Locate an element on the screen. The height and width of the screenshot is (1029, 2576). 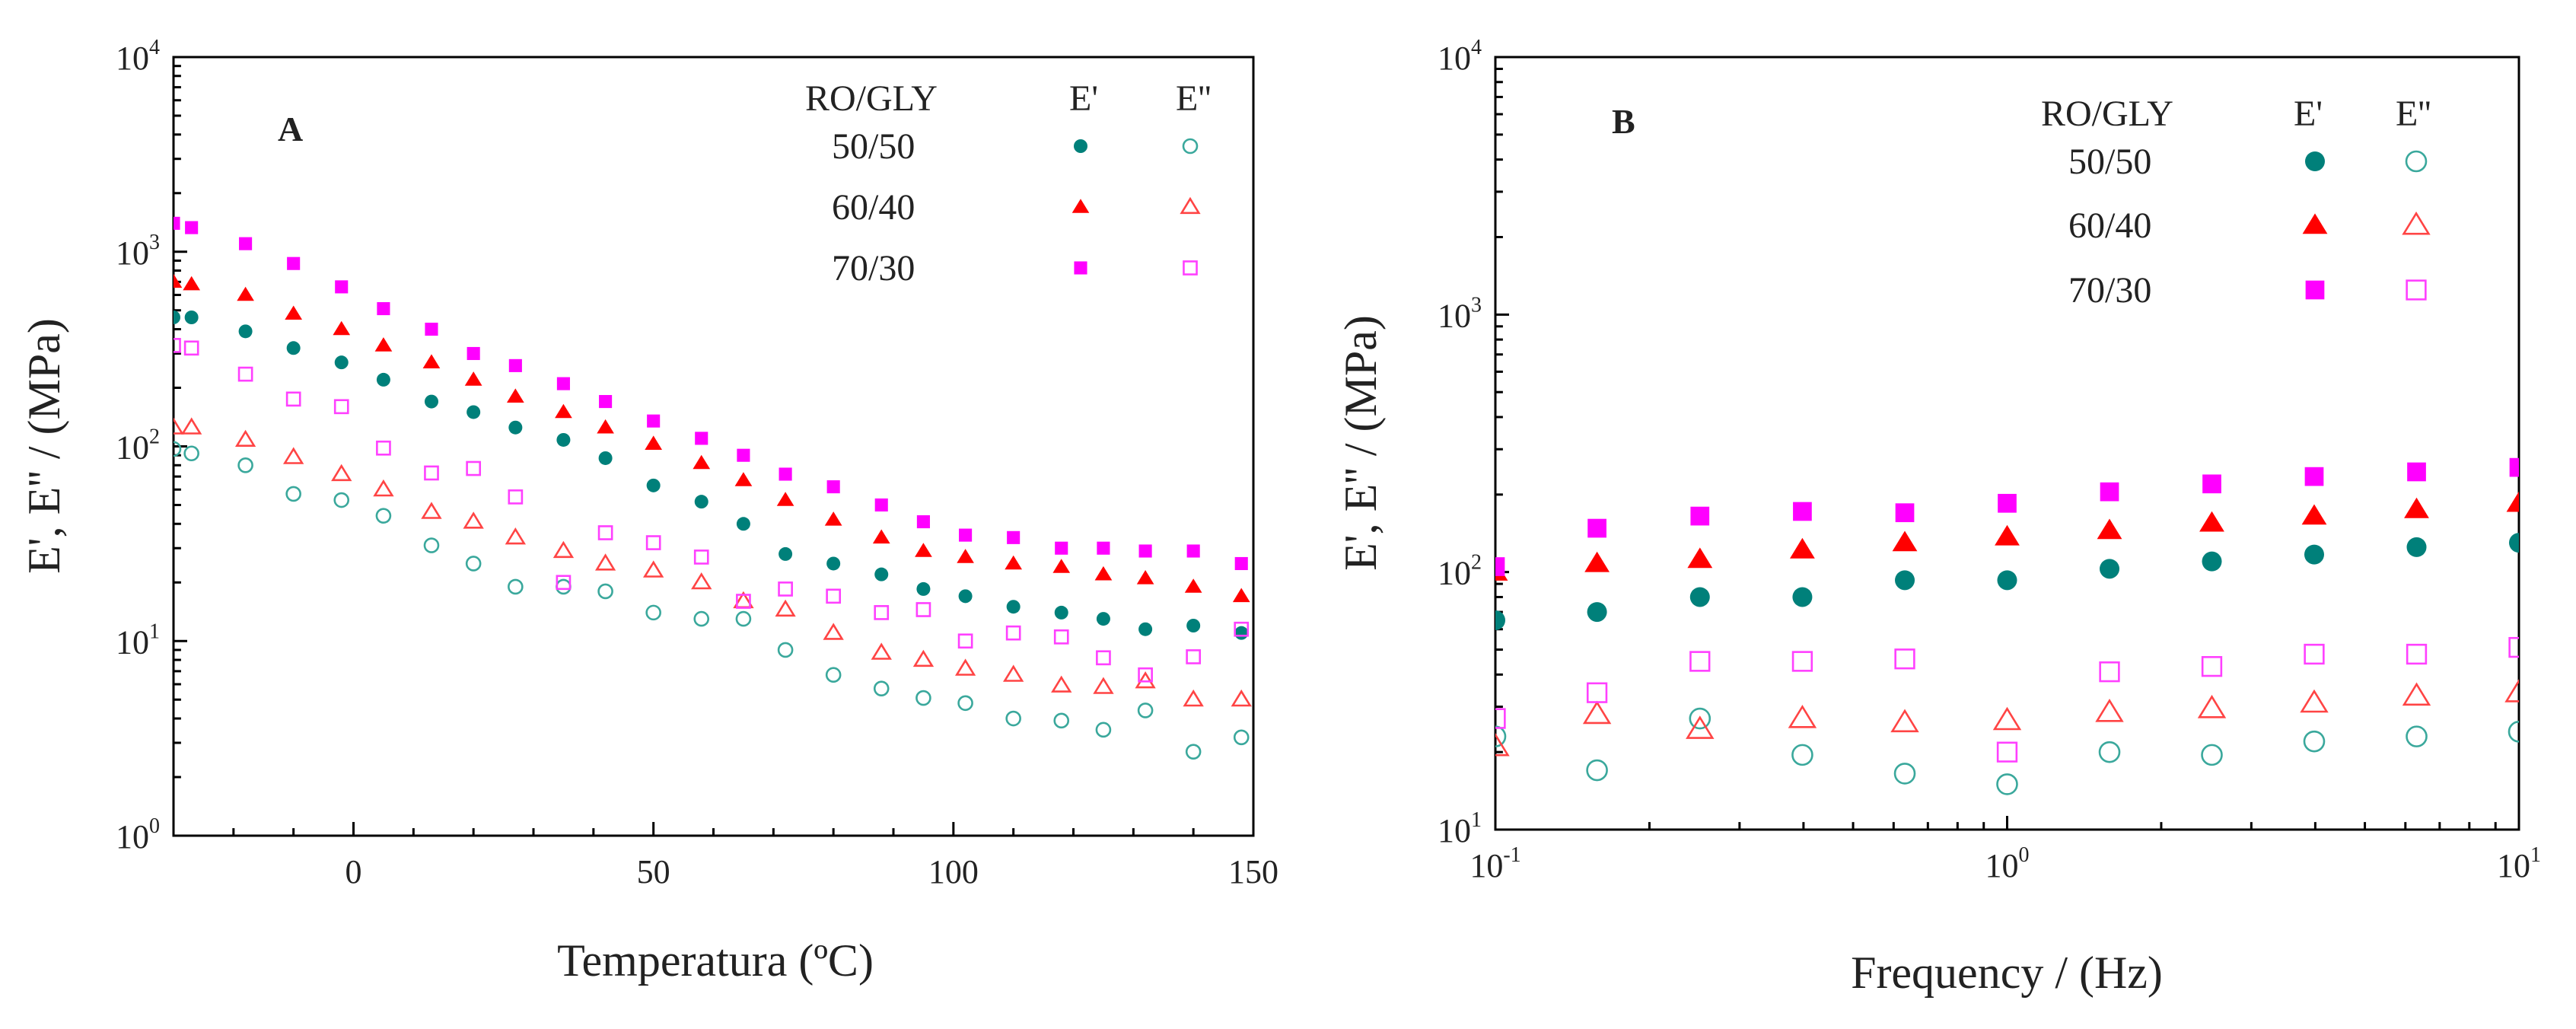
legend-entry: 50/50 is located at coordinates (2109, 162).